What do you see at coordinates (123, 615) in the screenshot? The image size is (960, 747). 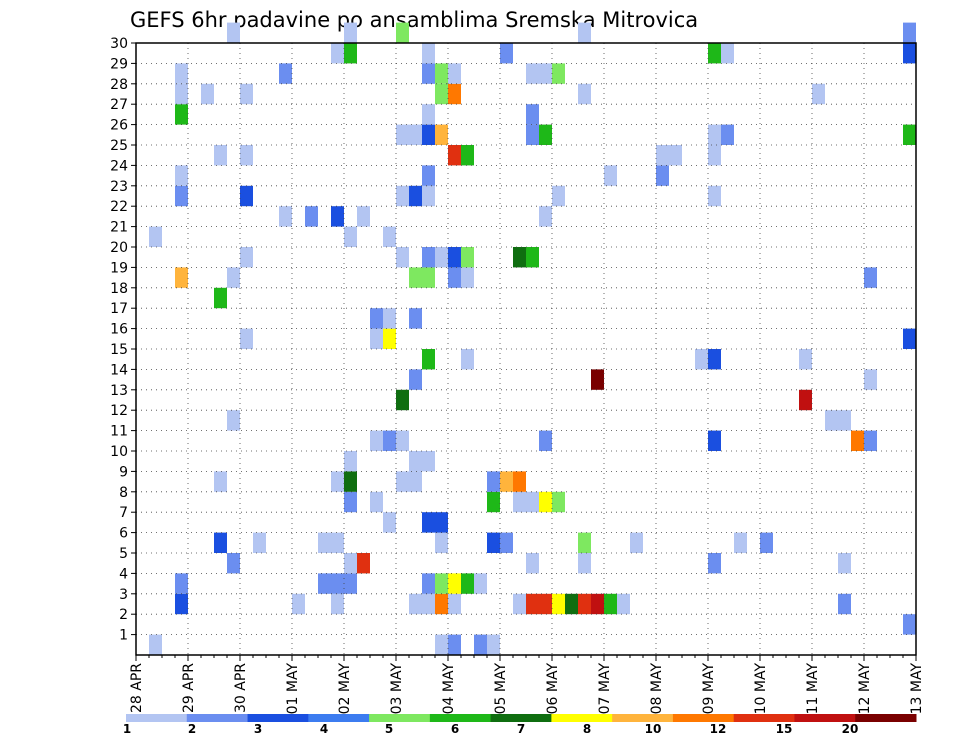 I see `y-tick-label: 2` at bounding box center [123, 615].